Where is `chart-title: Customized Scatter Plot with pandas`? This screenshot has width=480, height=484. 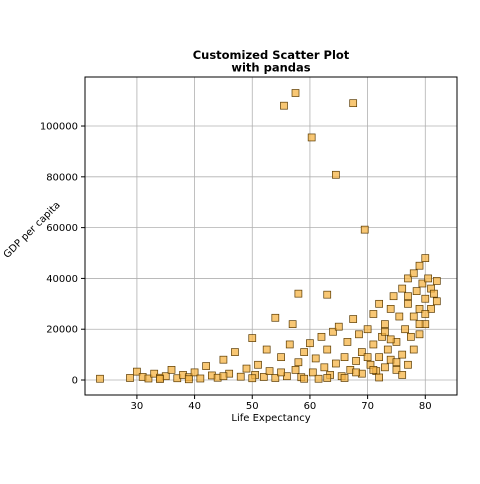 chart-title: Customized Scatter Plot with pandas is located at coordinates (271, 61).